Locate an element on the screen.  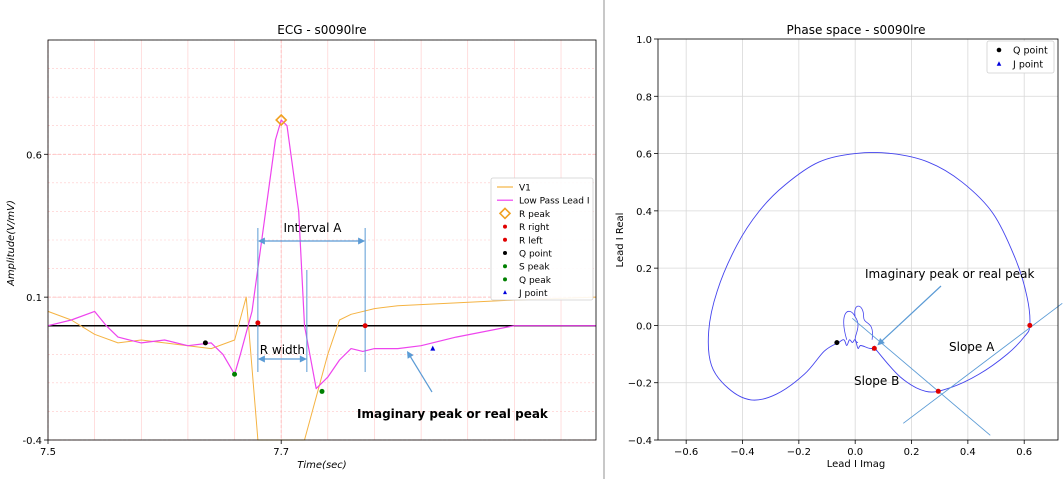
phase-legend-label: Q point is located at coordinates (1030, 51).